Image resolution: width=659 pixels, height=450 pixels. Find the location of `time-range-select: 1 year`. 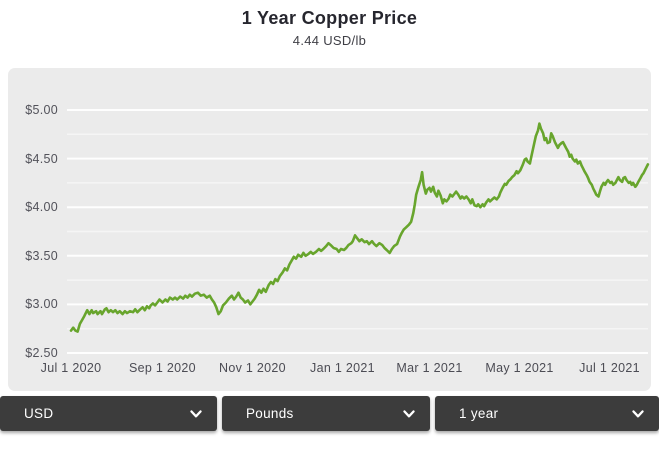

time-range-select: 1 year is located at coordinates (547, 413).